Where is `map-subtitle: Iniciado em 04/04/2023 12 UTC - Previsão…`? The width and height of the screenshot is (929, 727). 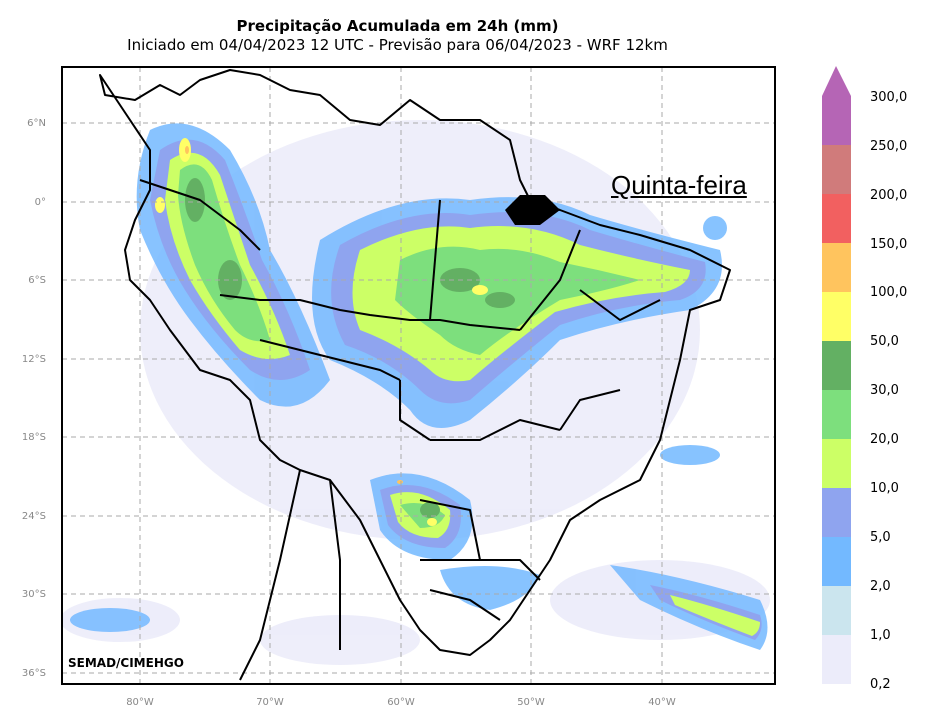 map-subtitle: Iniciado em 04/04/2023 12 UTC - Previsão… is located at coordinates (397, 45).